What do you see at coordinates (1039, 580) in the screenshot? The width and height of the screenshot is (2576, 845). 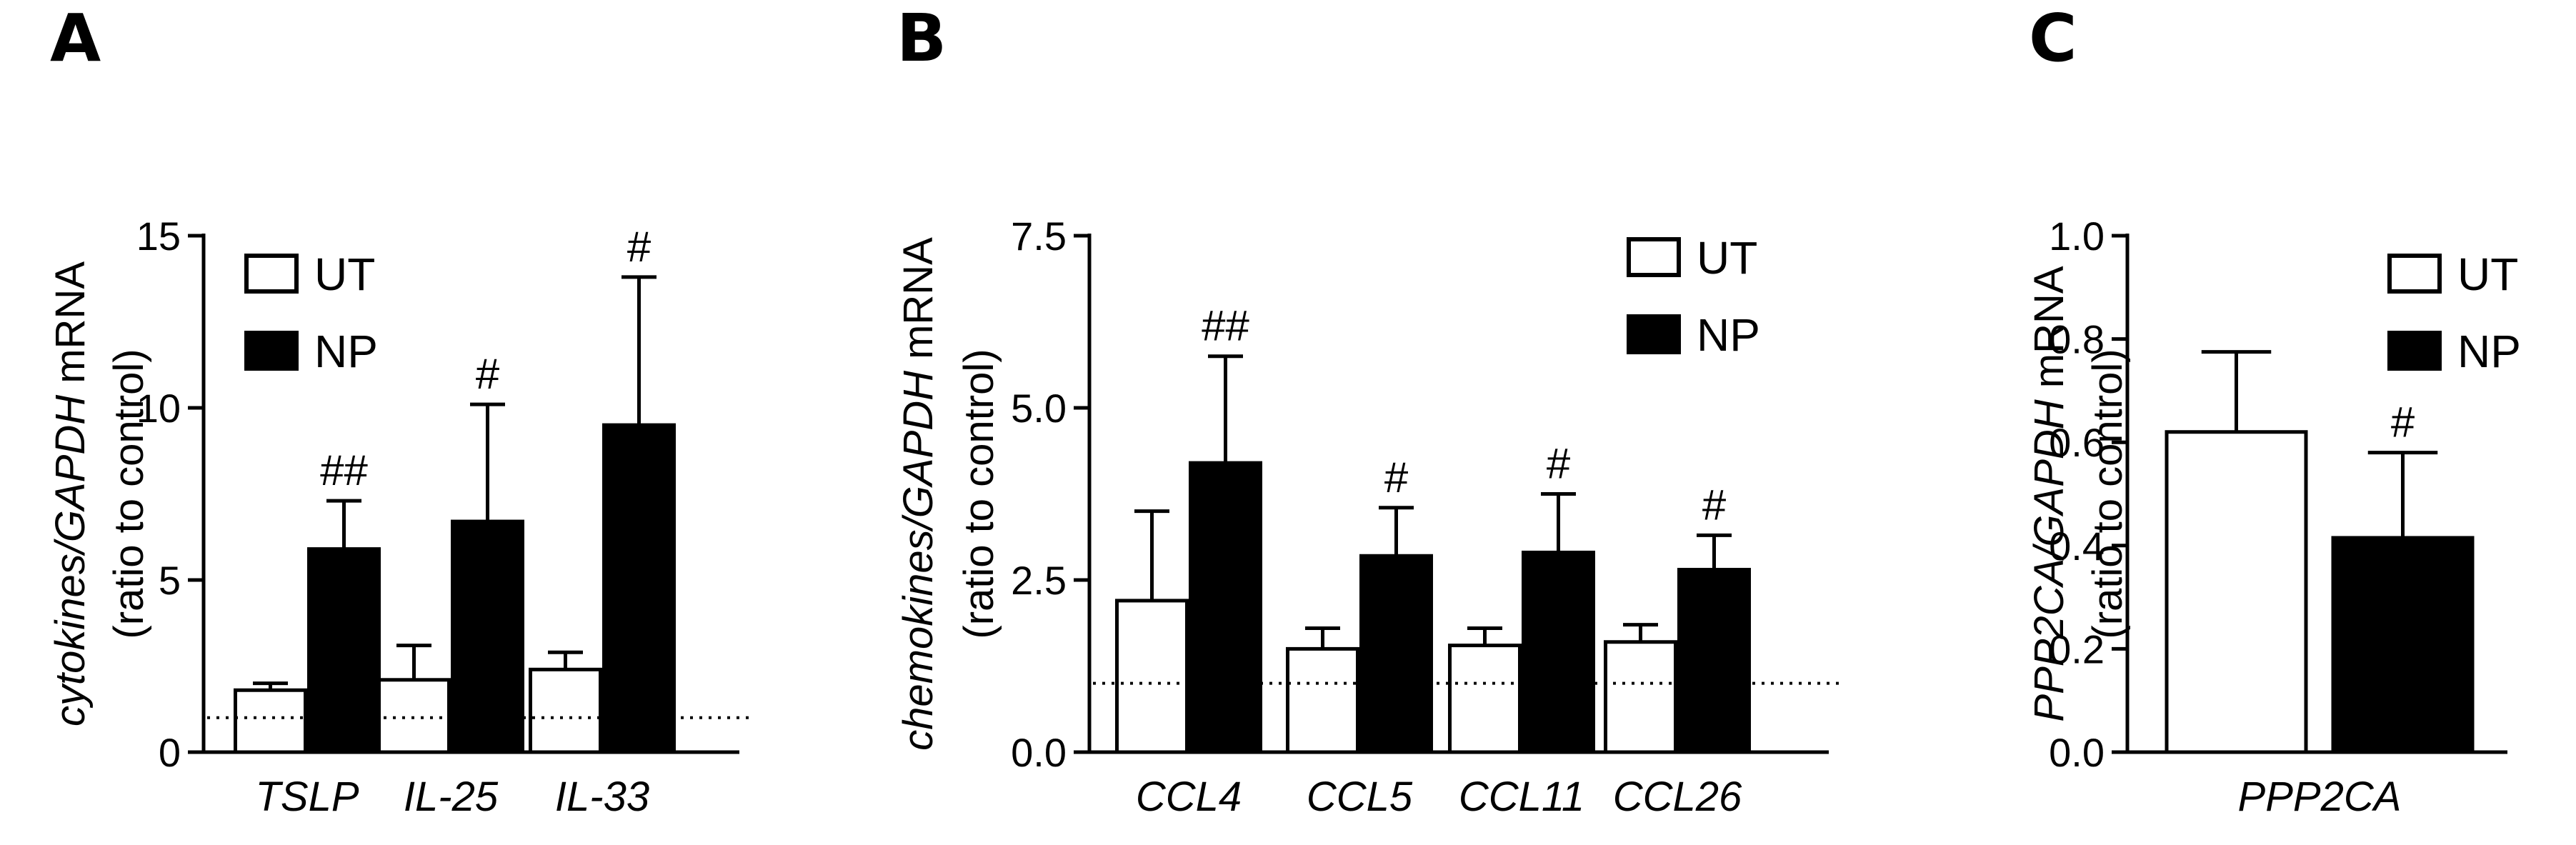 I see `y-tick-label: 2.5` at bounding box center [1039, 580].